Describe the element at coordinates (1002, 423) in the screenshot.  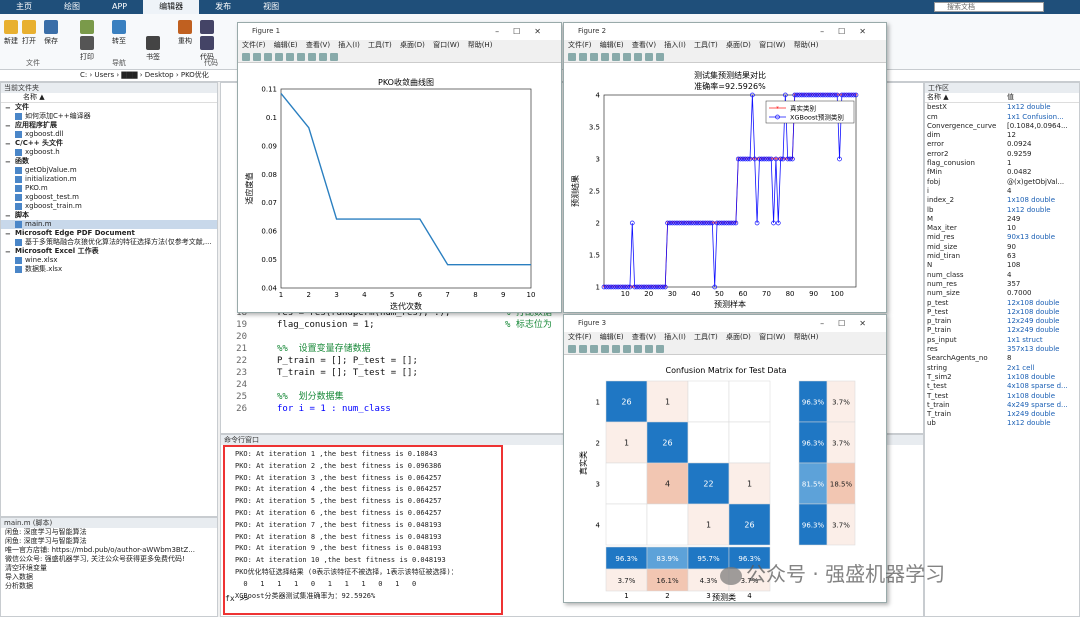
I see `workspace-variable: ub 1x12 double` at that location.